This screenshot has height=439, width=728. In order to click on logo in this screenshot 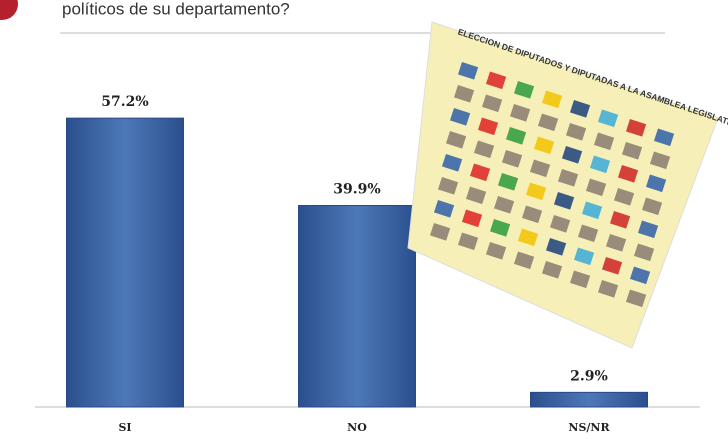, I will do `click(9, 10)`.